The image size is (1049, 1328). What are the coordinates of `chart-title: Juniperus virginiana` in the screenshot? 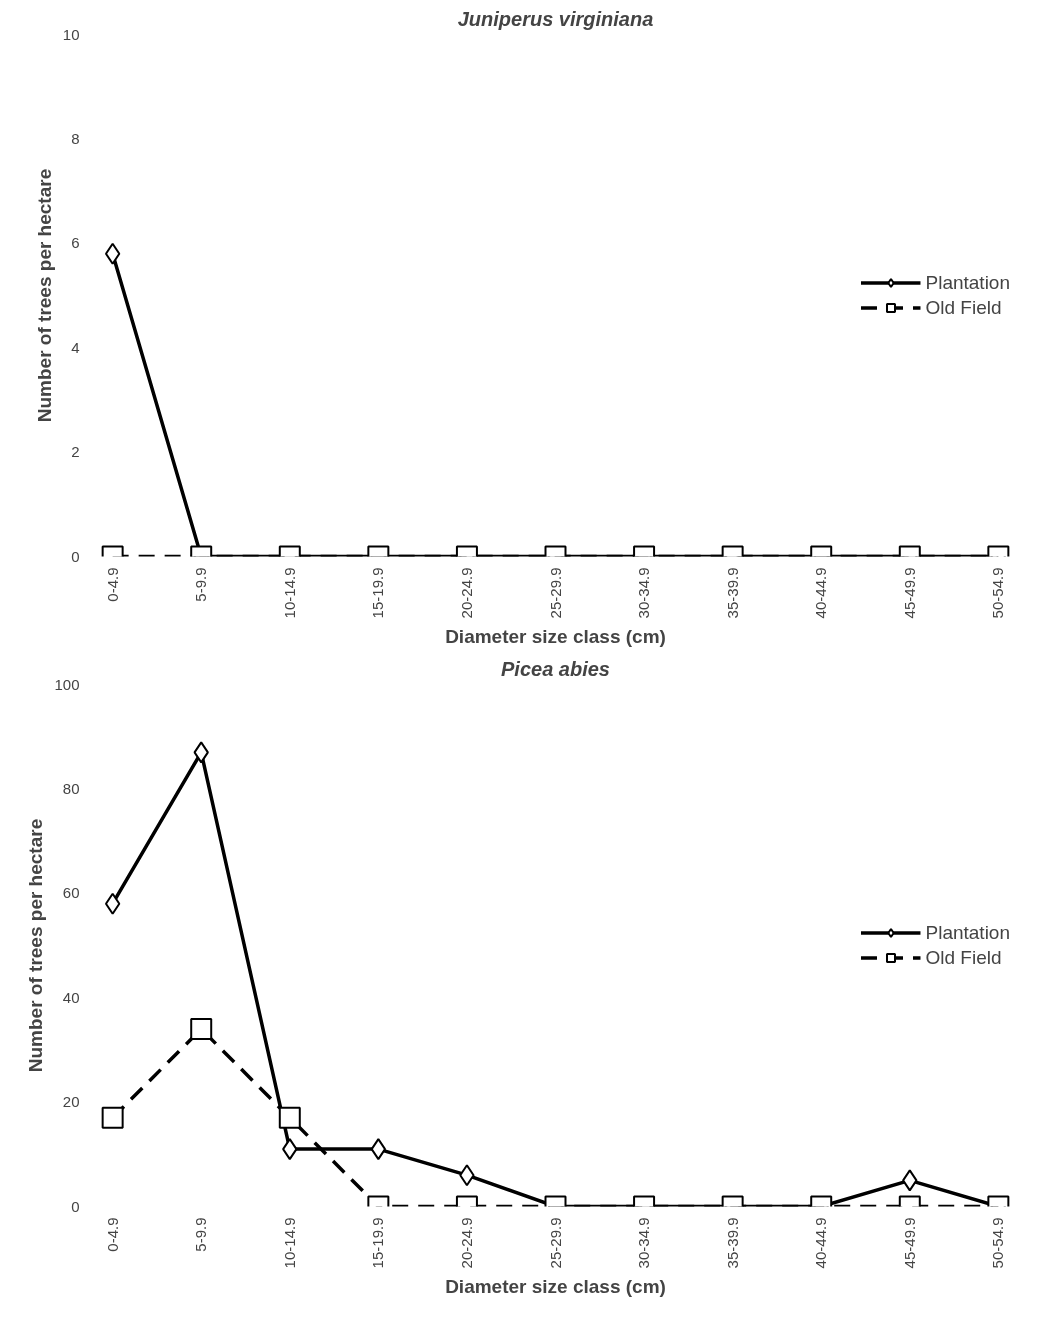 It's located at (555, 18).